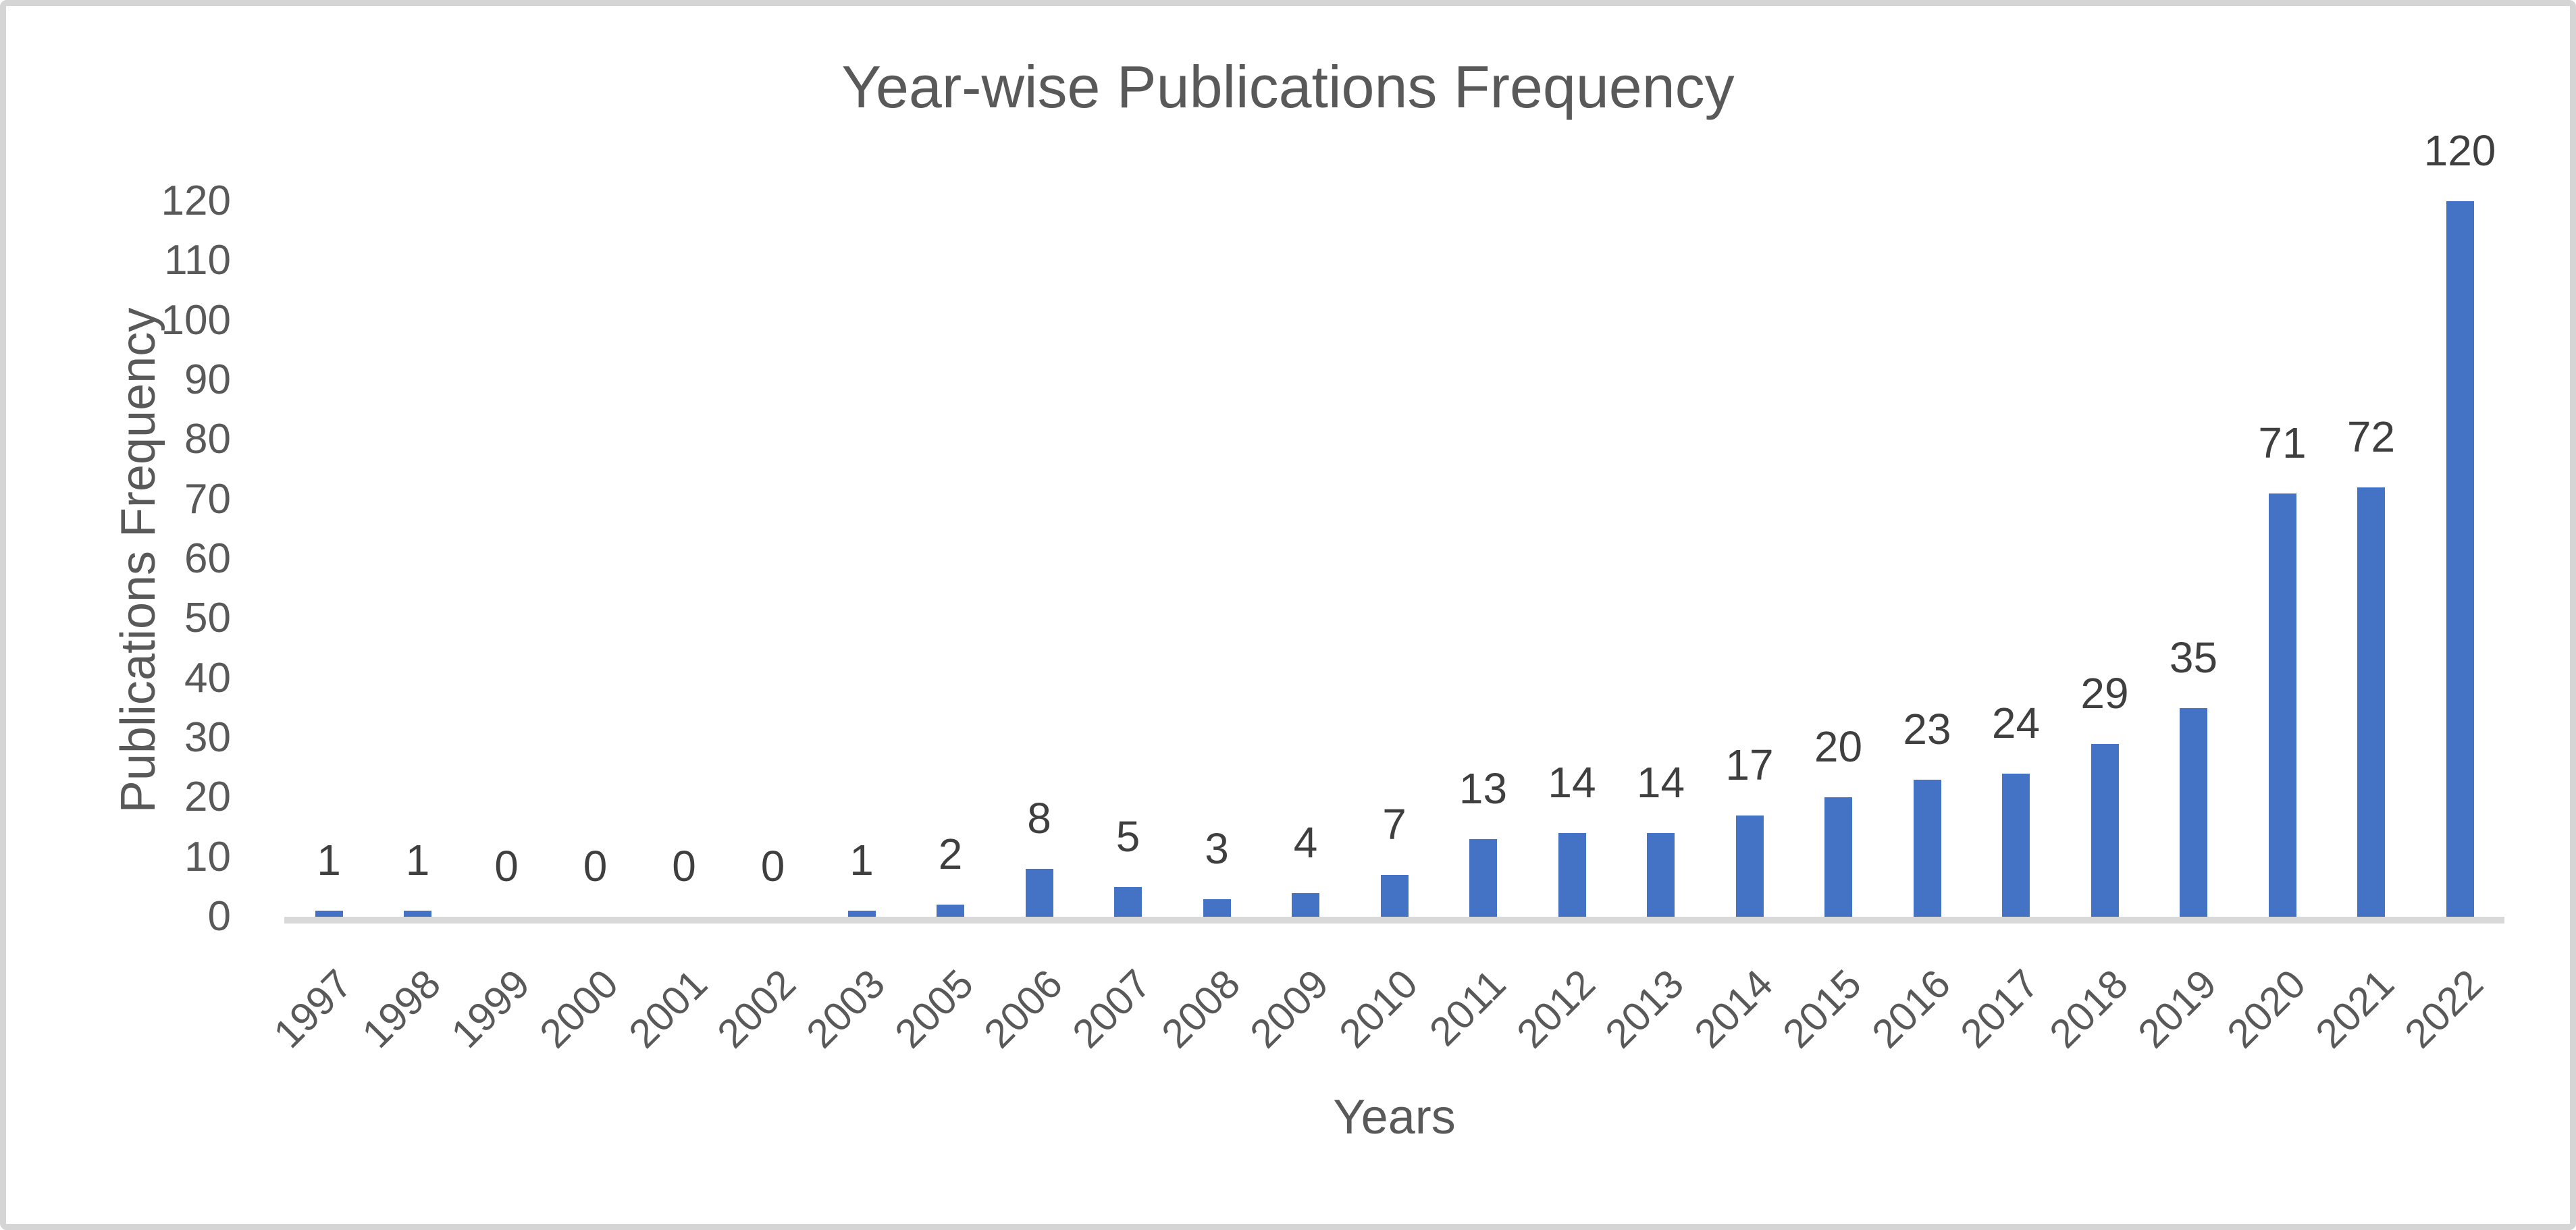  I want to click on x-tick-label: 2021, so click(2355, 1009).